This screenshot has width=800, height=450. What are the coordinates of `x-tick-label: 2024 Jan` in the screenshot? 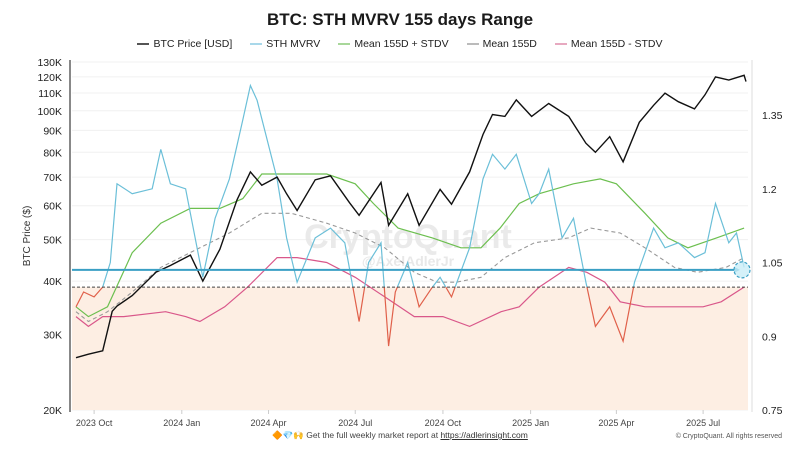 It's located at (181, 423).